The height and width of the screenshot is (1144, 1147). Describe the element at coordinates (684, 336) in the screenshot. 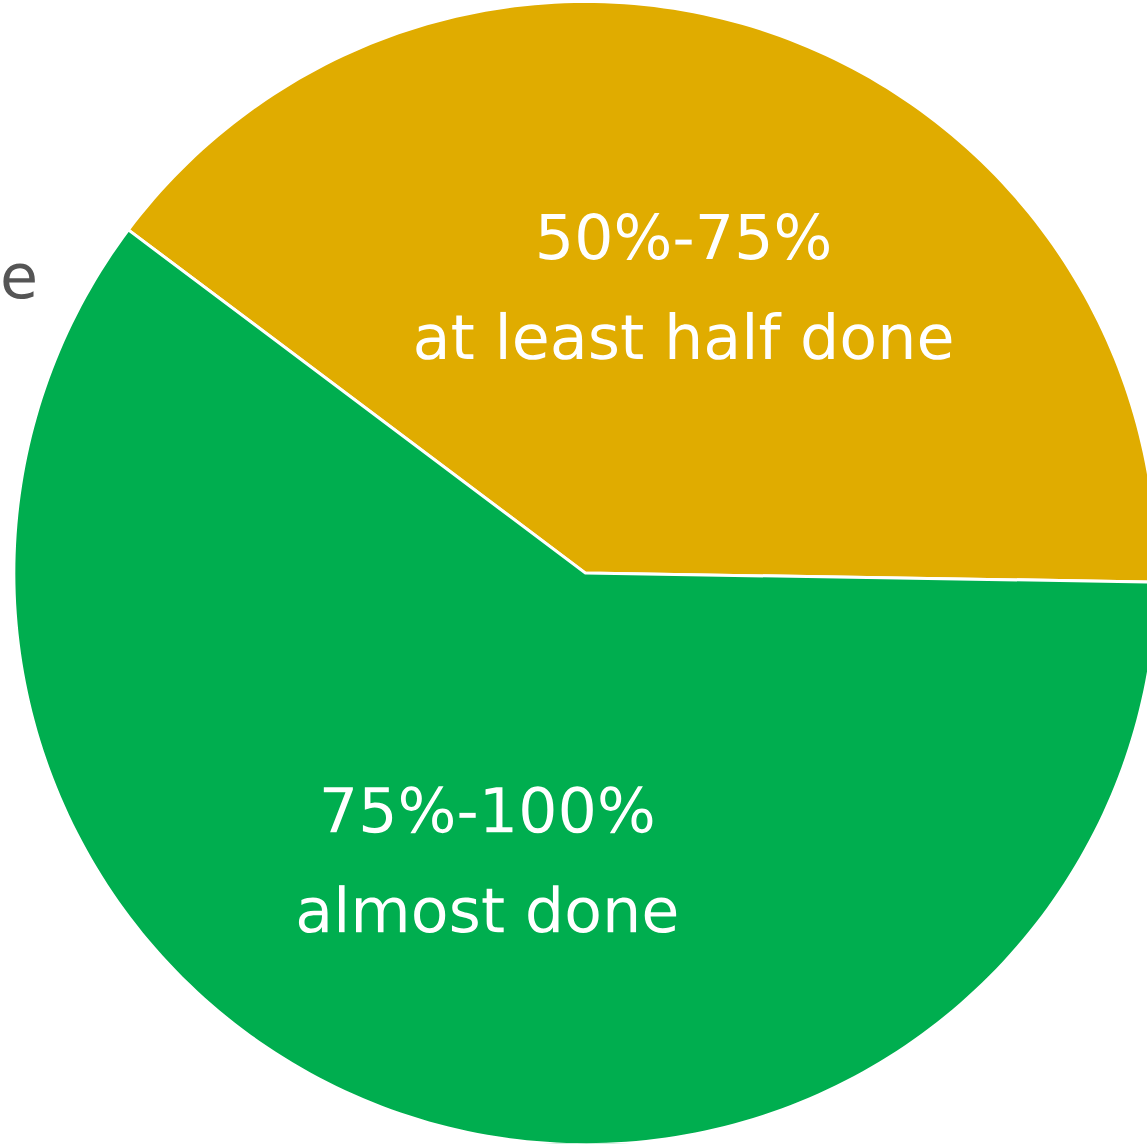

I see `text: at least half done` at that location.